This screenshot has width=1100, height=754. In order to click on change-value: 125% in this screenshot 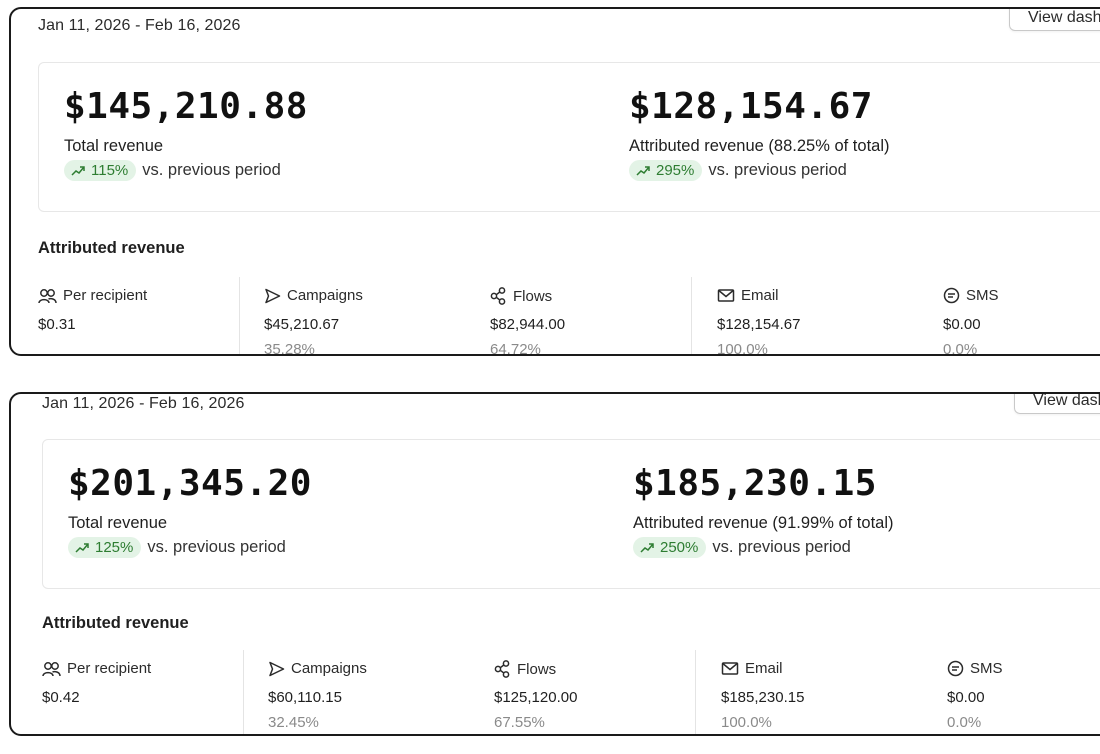, I will do `click(114, 547)`.